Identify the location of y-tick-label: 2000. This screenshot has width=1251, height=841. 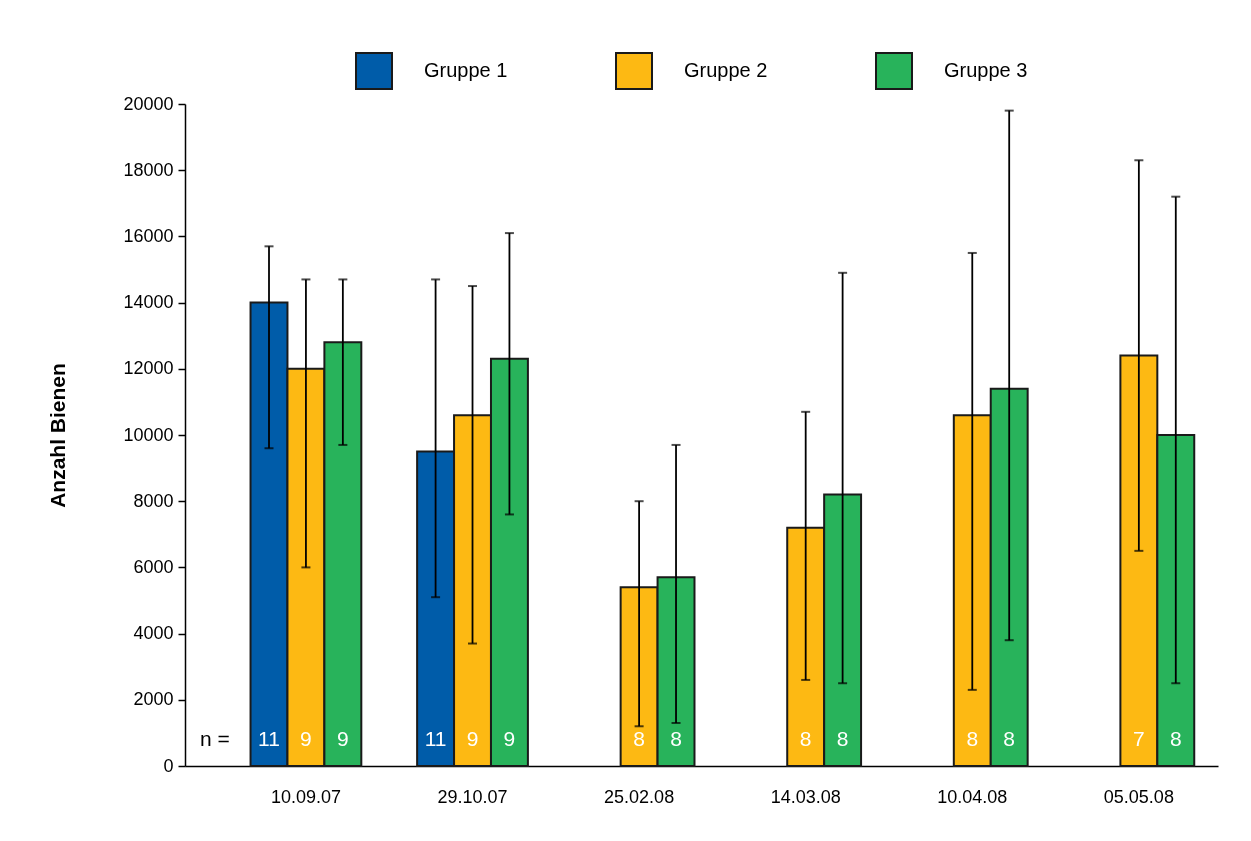
(153, 699).